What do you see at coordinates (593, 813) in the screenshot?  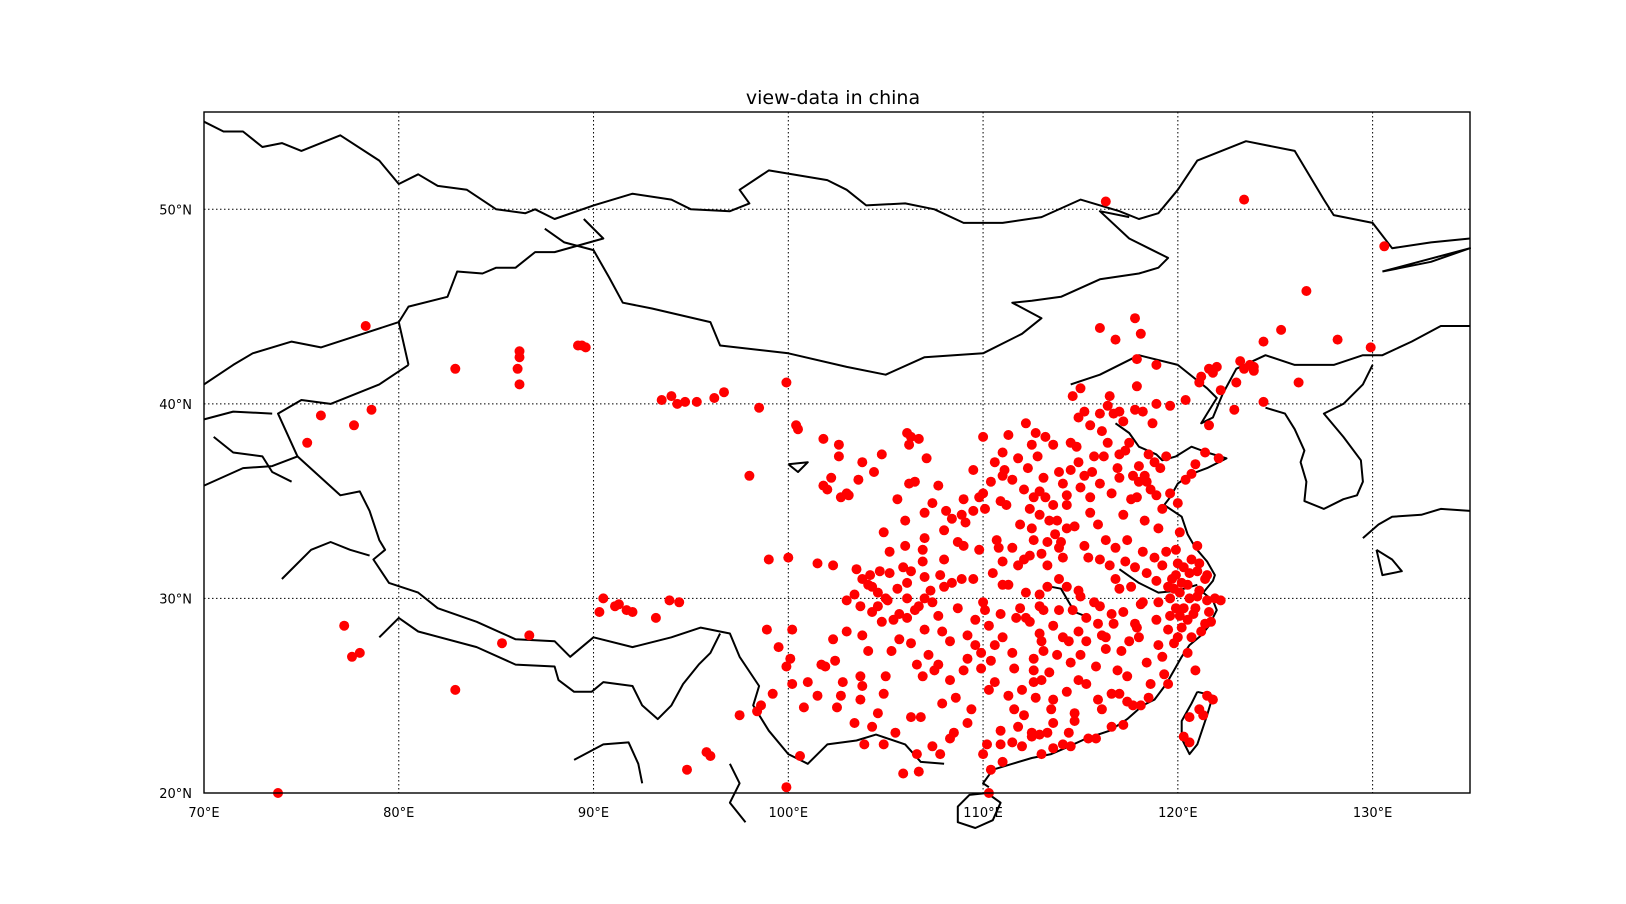 I see `x-tick-label: 90°E` at bounding box center [593, 813].